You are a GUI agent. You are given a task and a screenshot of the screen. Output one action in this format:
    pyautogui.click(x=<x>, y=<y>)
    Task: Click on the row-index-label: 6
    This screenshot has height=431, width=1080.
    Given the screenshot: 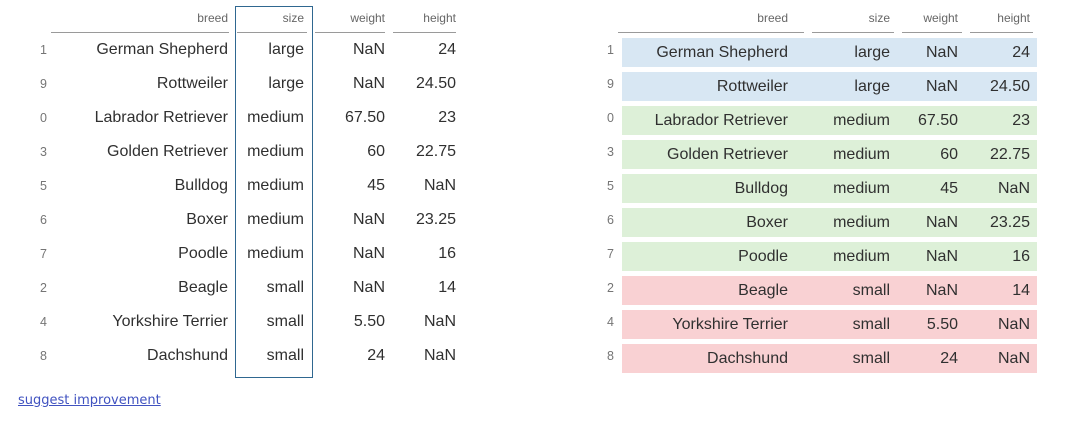 What is the action you would take?
    pyautogui.click(x=43, y=220)
    